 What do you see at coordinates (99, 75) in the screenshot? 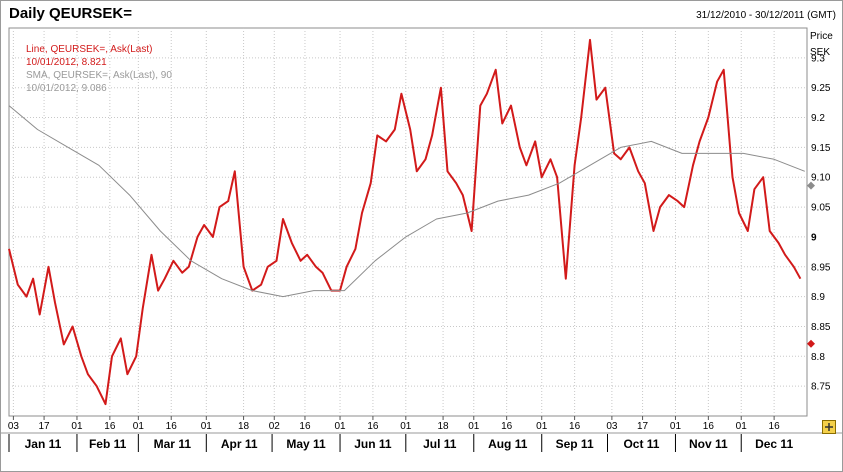
I see `legend-sma-title: SMA, QEURSEK=, Ask(Last), 90` at bounding box center [99, 75].